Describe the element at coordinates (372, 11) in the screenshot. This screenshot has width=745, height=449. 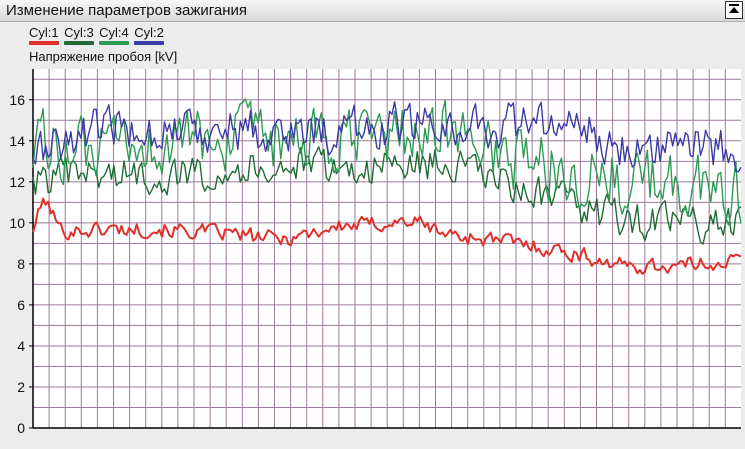
I see `window-titlebar: Изменение параметров зажигания` at that location.